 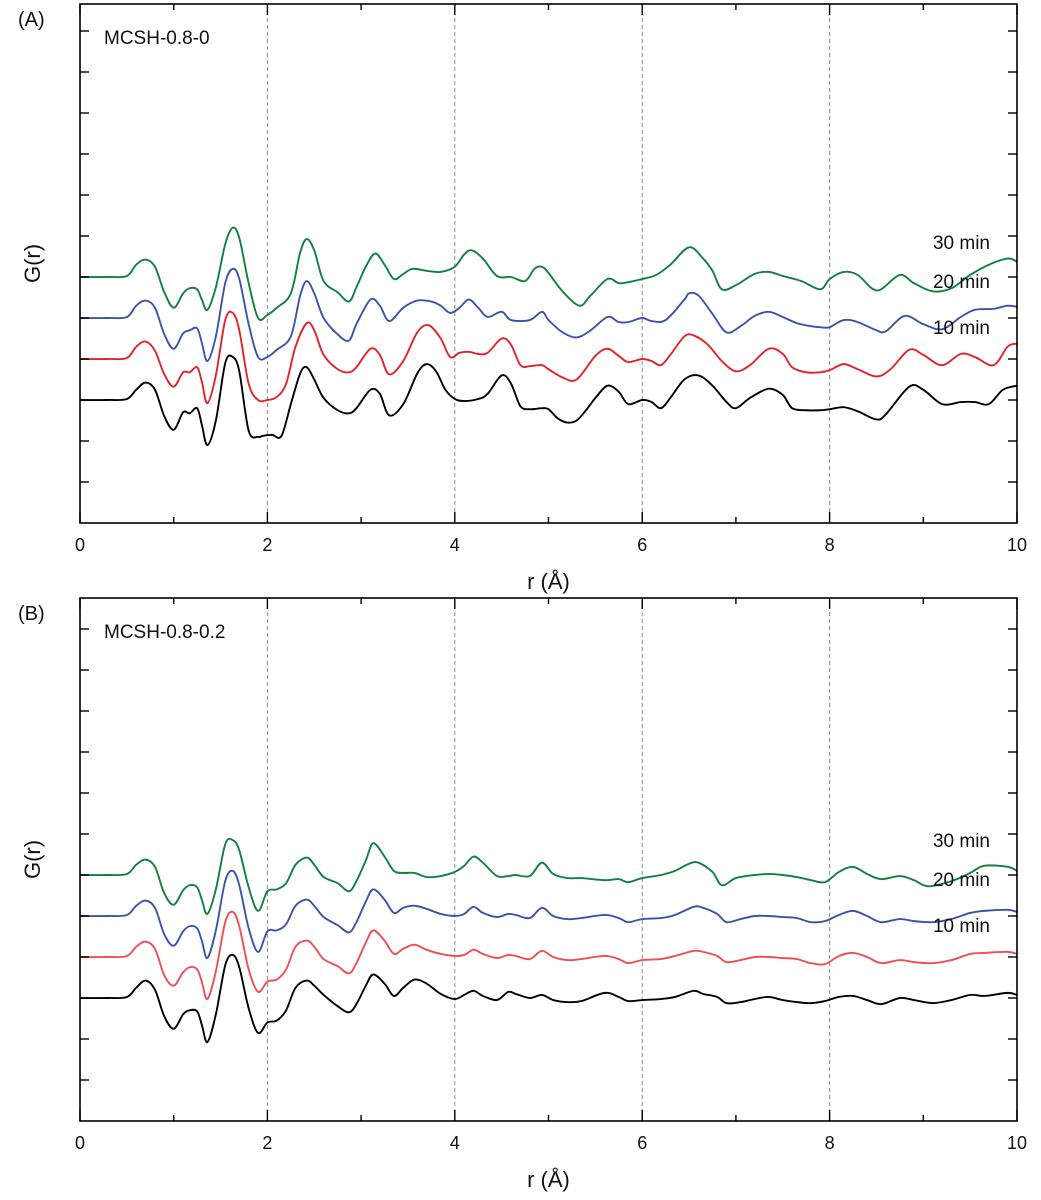 I want to click on panel-label: (B), so click(x=31, y=614).